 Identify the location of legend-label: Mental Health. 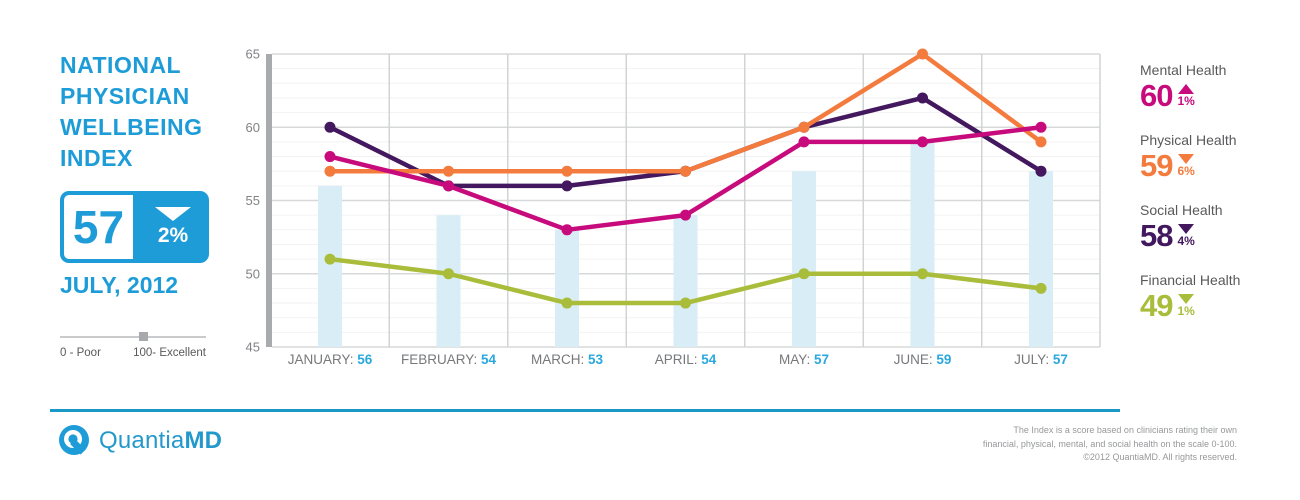
(1183, 70).